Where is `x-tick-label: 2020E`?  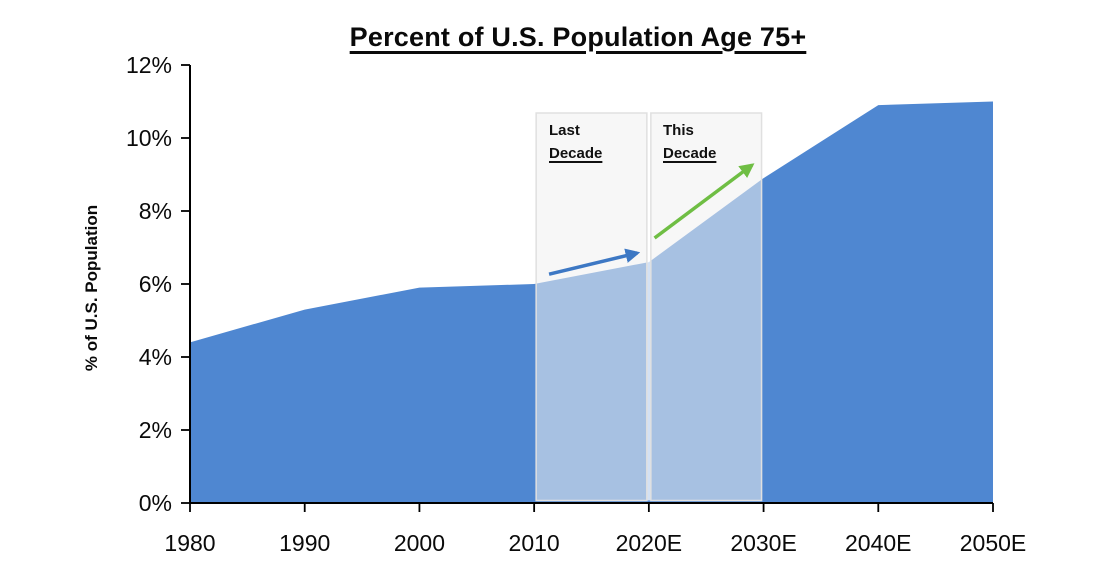 x-tick-label: 2020E is located at coordinates (649, 543).